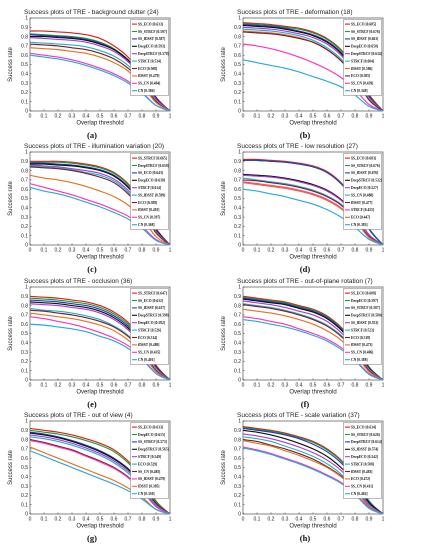 Image resolution: width=422 pixels, height=550 pixels. What do you see at coordinates (363, 24) in the screenshot?
I see `legend-entry: SS_ECO [0.685]` at bounding box center [363, 24].